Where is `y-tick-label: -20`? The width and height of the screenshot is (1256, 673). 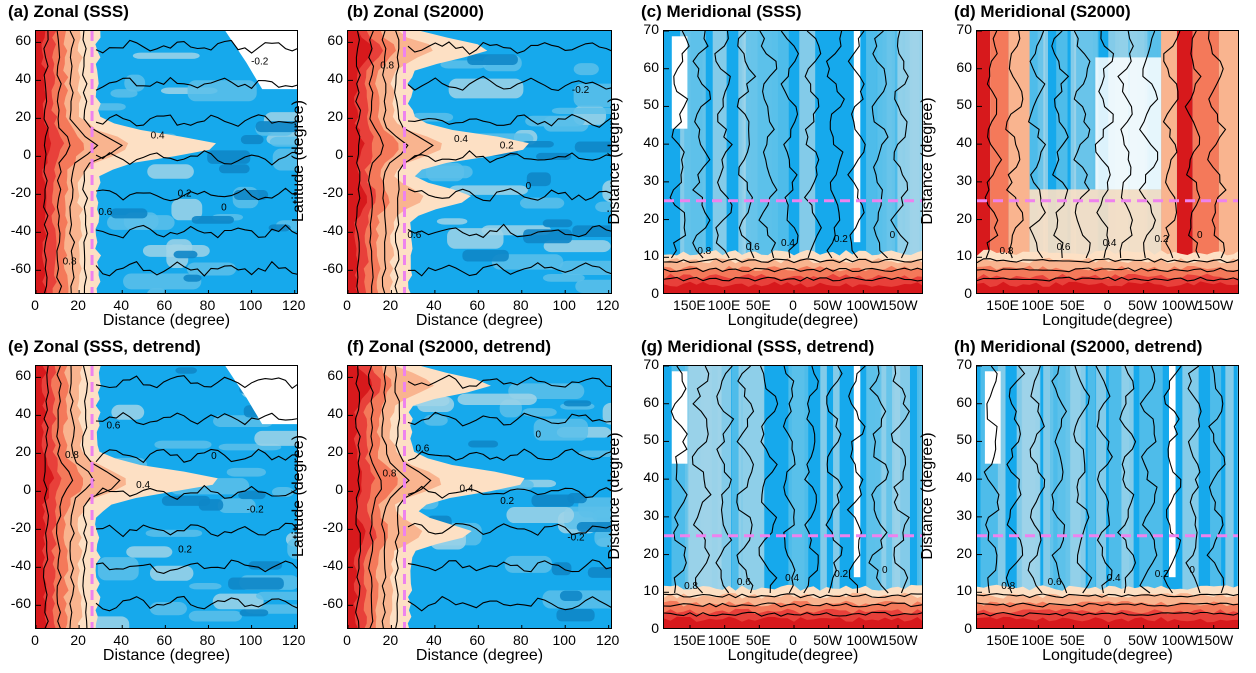
y-tick-label: -20 is located at coordinates (20, 192).